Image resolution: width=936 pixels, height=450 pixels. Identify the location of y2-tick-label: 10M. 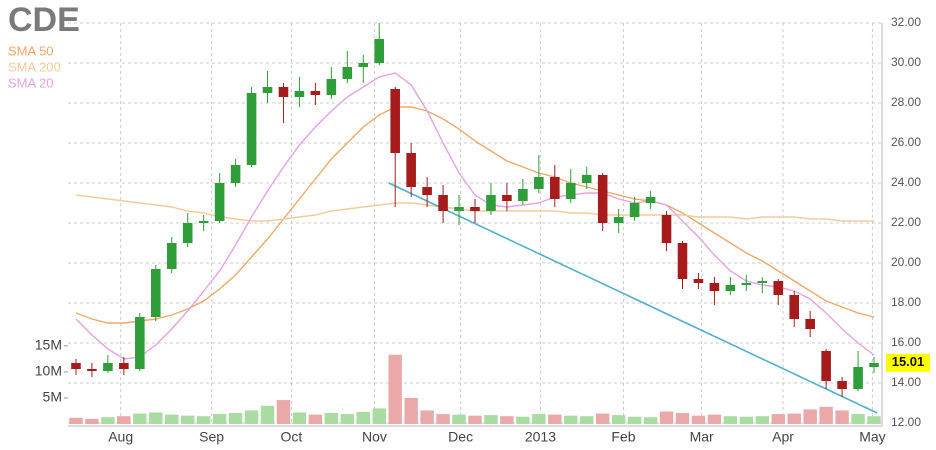
(48, 371).